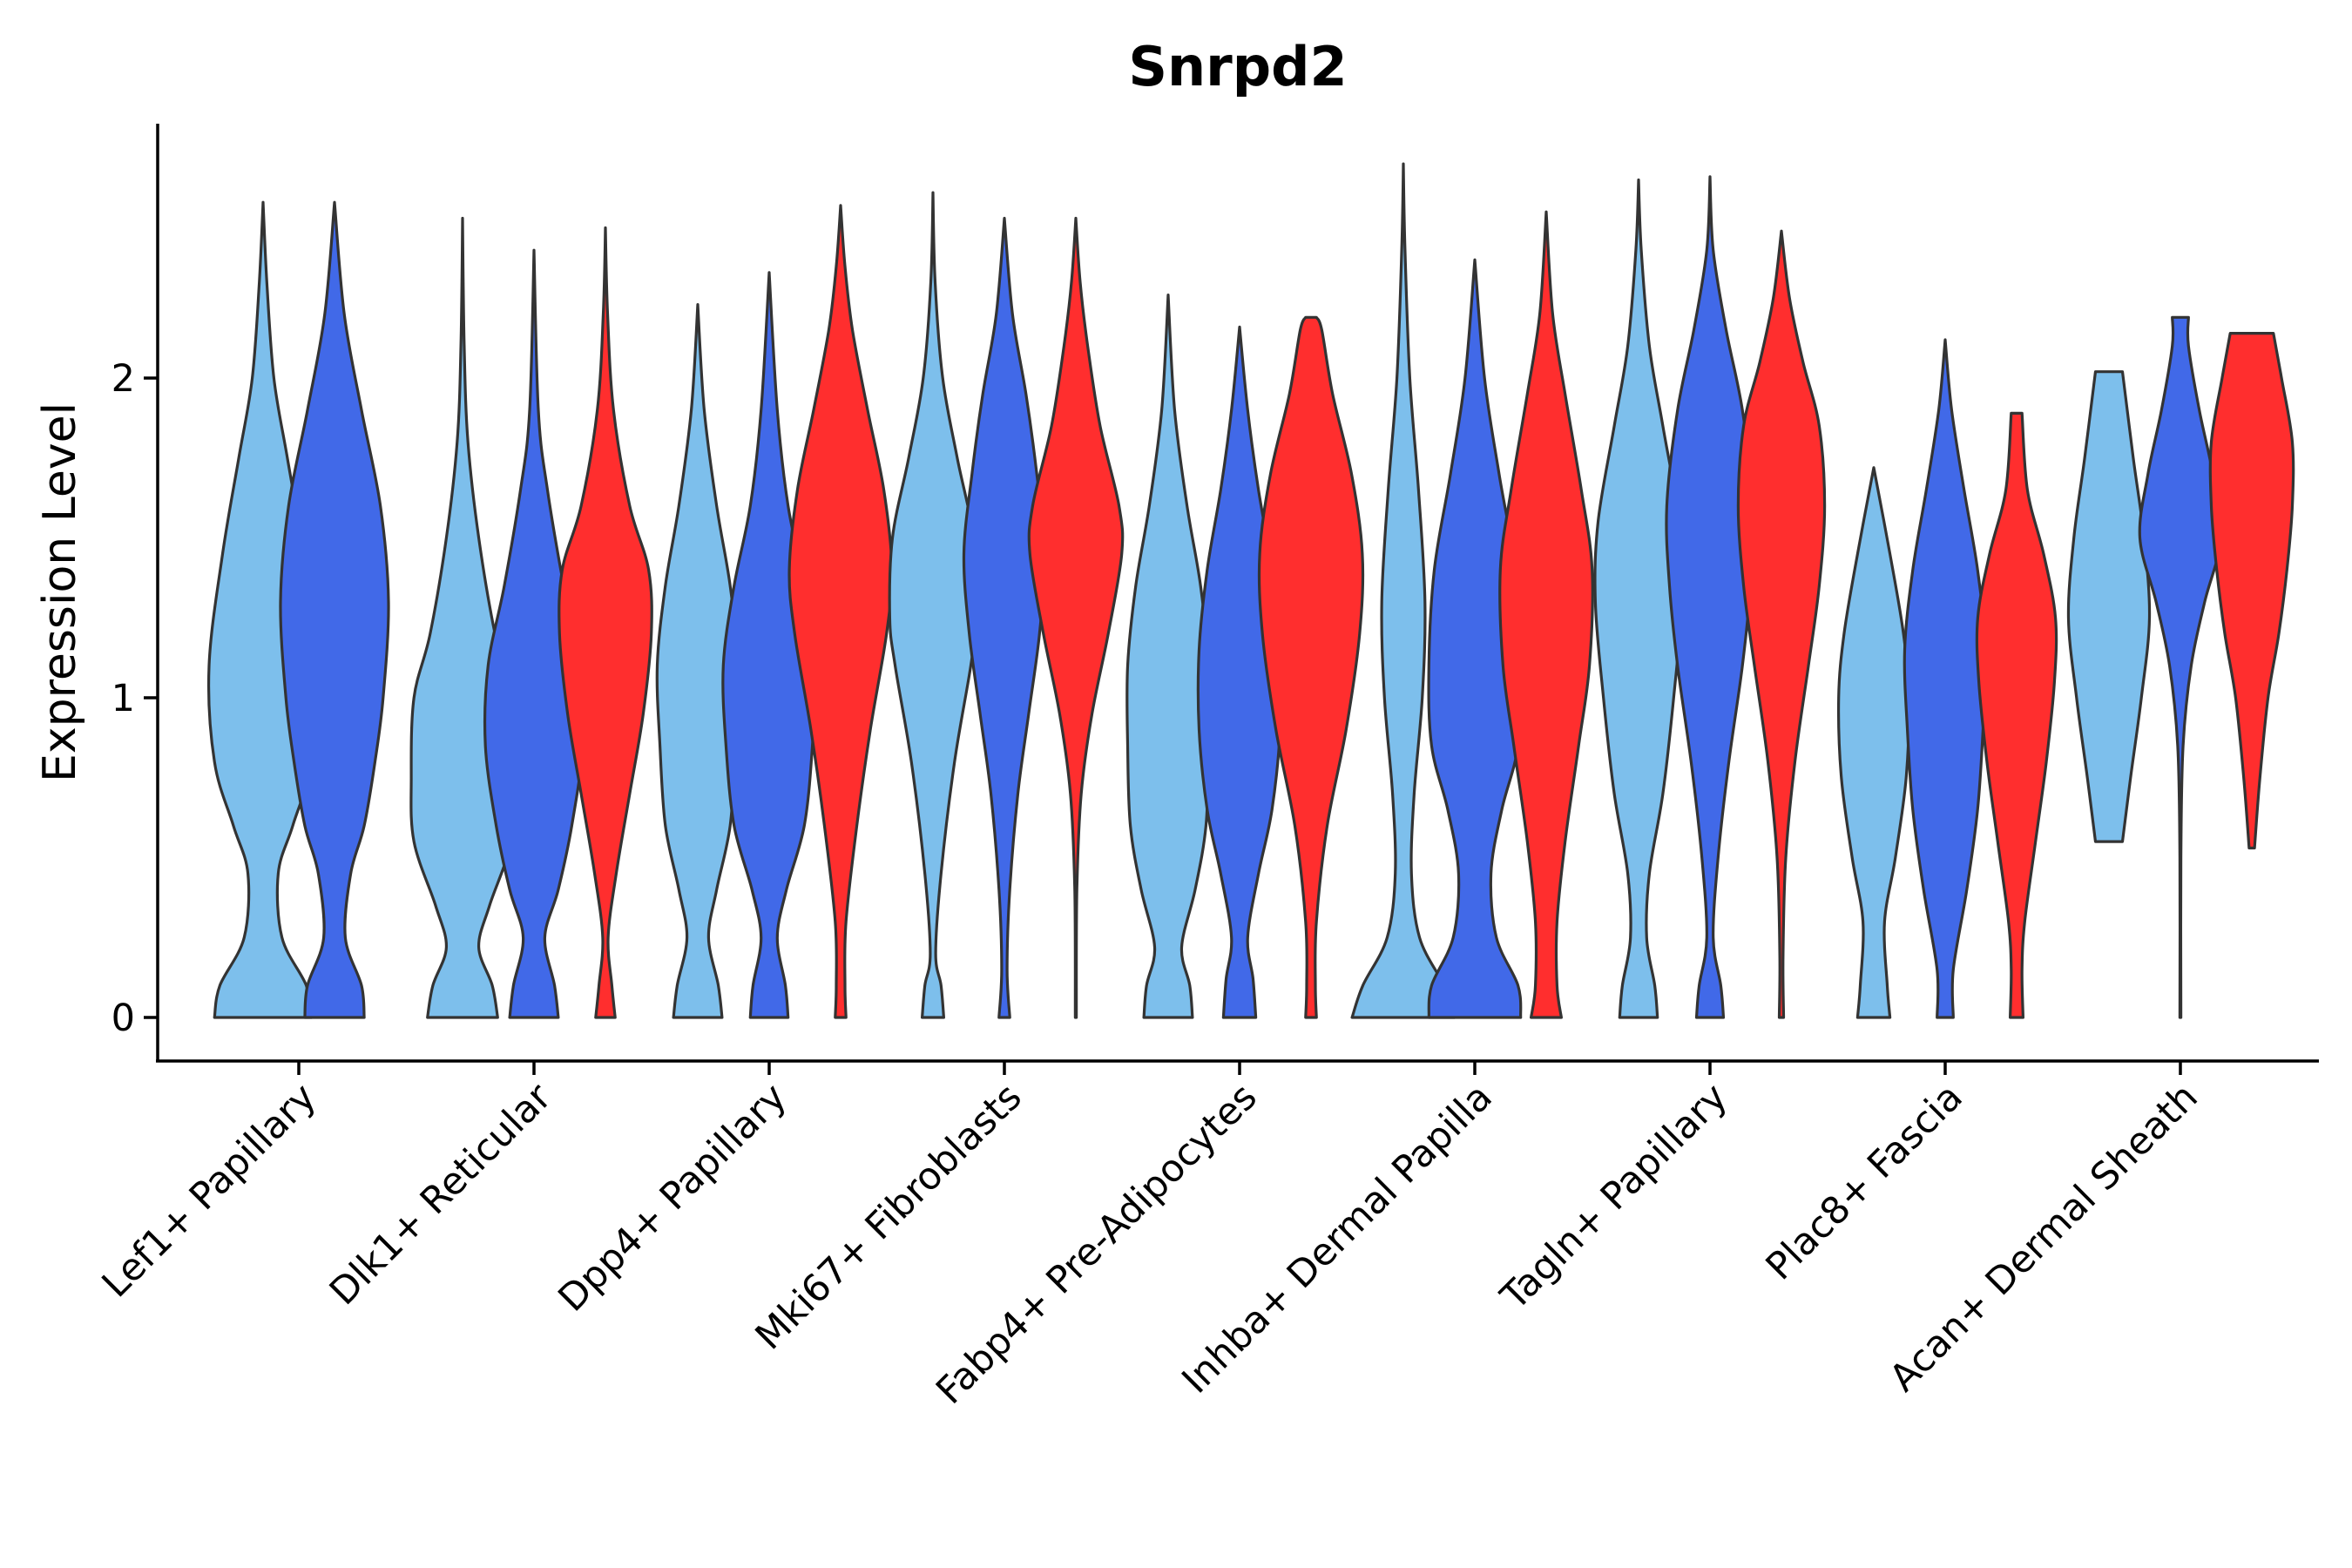  I want to click on violin-acan-dermal-sheath-light-blue, so click(2109, 606).